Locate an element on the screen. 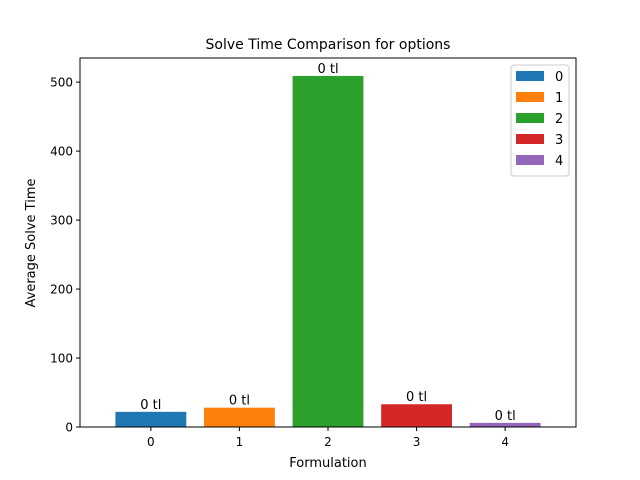 The width and height of the screenshot is (640, 480). x-tick-label-0: 0 is located at coordinates (151, 442).